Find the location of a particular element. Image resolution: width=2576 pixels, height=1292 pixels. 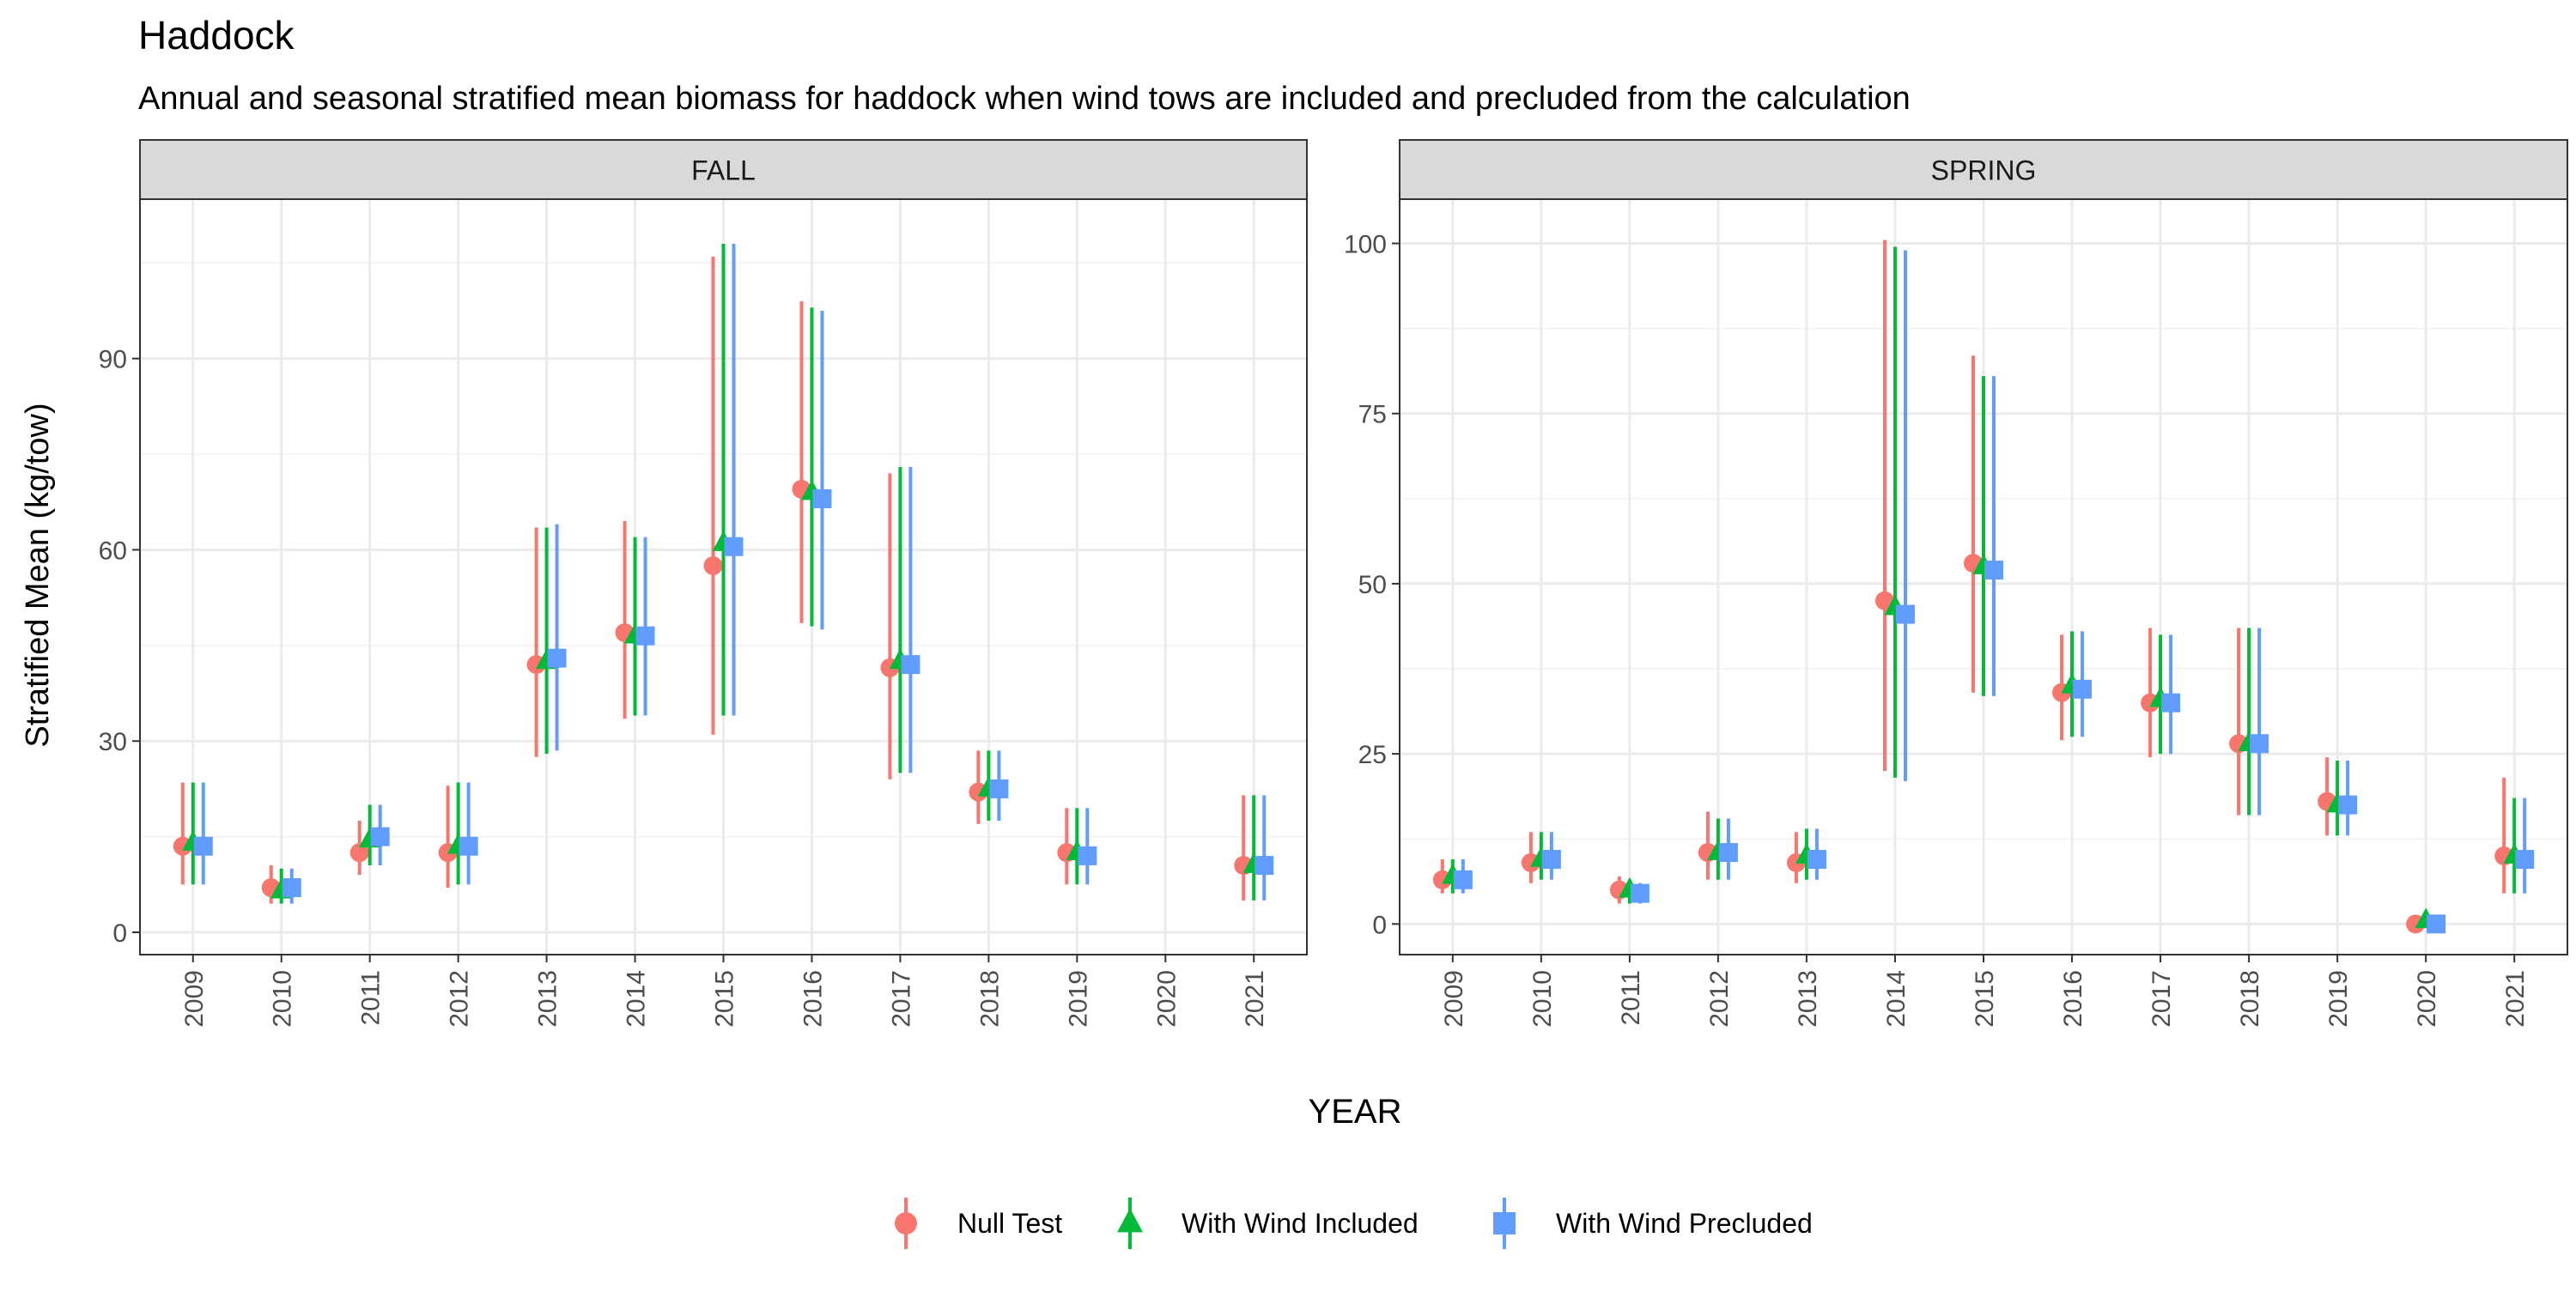

y-tick-label: 50 is located at coordinates (1372, 585).